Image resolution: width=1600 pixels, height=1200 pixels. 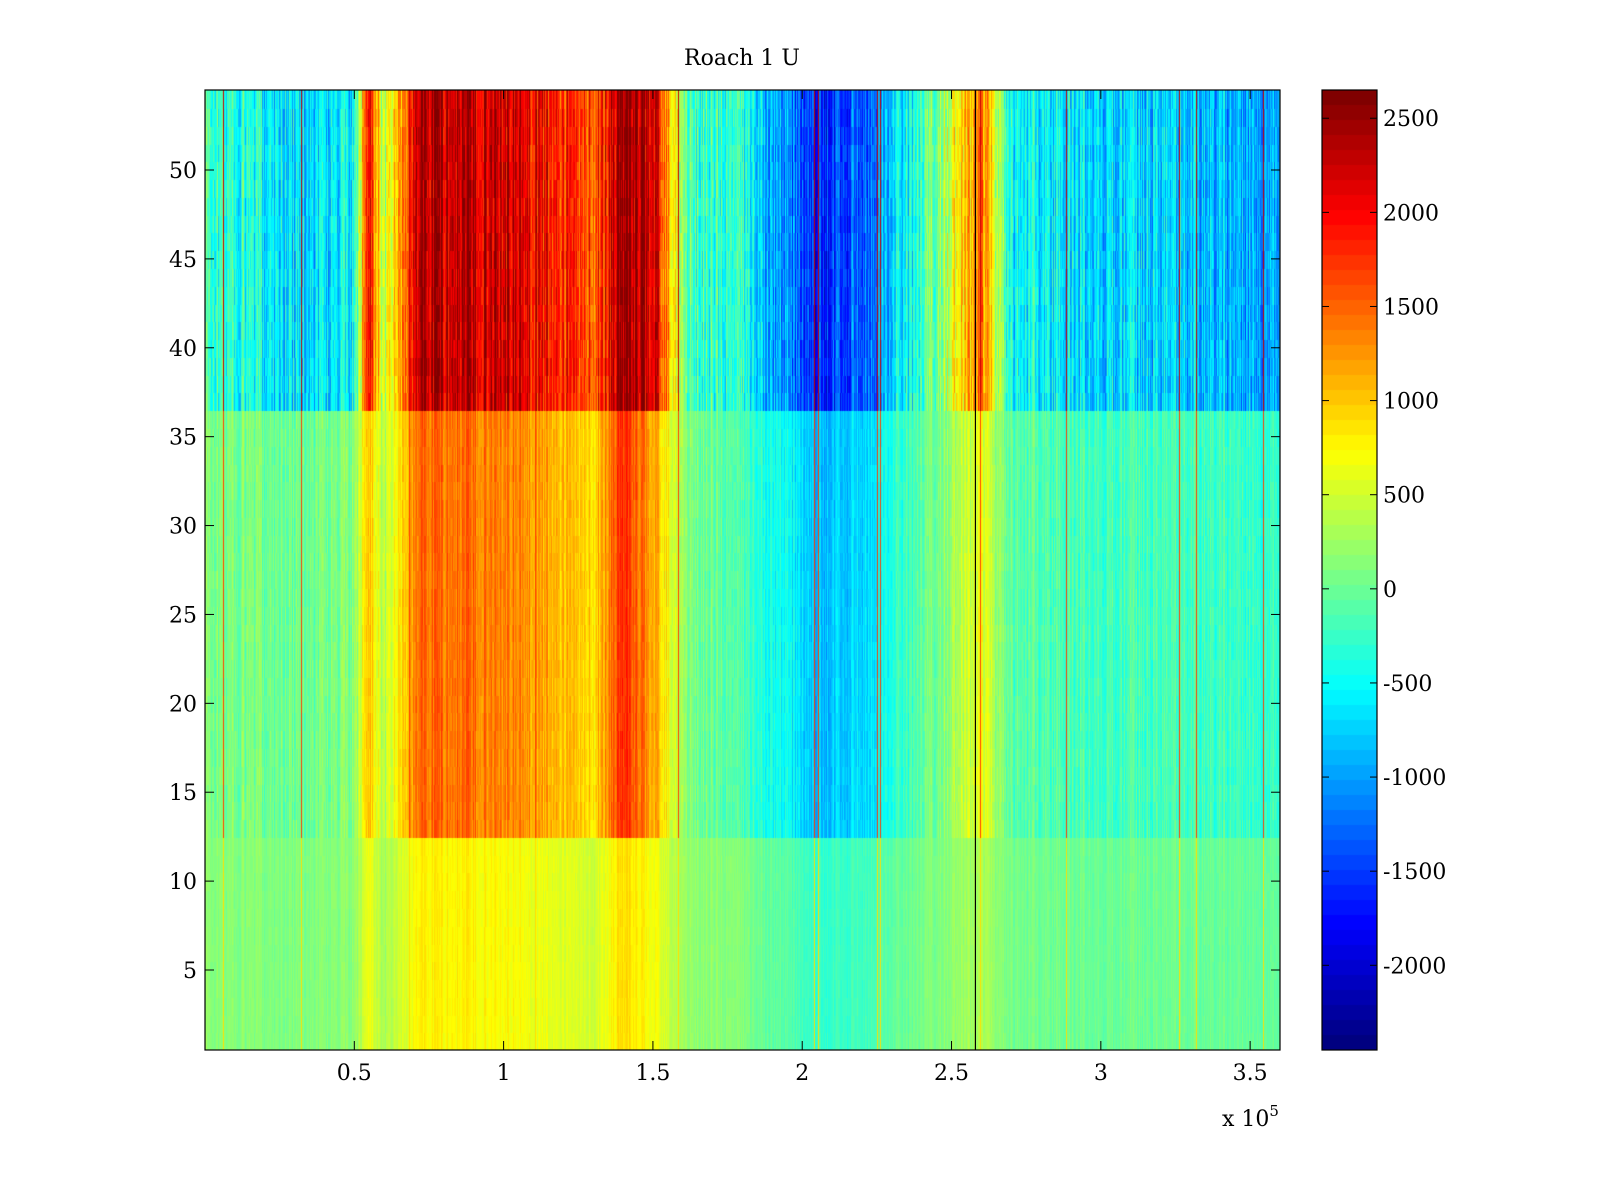 I want to click on y-tick-label: 40, so click(x=183, y=349).